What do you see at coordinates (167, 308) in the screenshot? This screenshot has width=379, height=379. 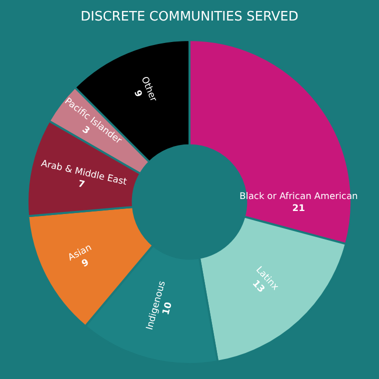 I see `data-label: 10` at bounding box center [167, 308].